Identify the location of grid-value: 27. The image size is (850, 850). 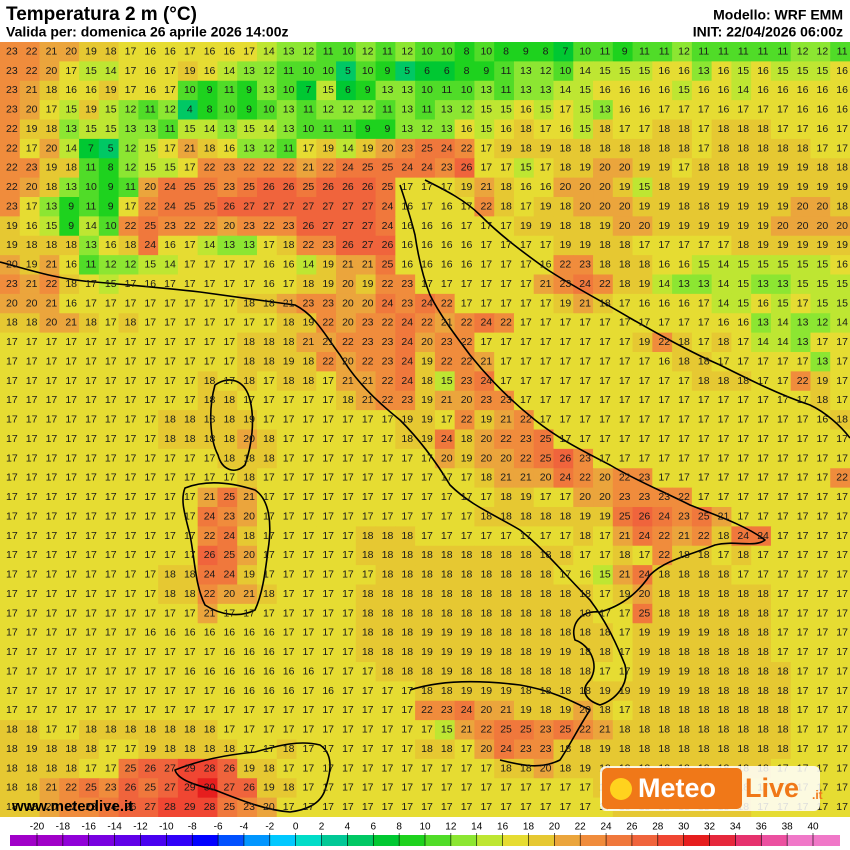
(150, 807).